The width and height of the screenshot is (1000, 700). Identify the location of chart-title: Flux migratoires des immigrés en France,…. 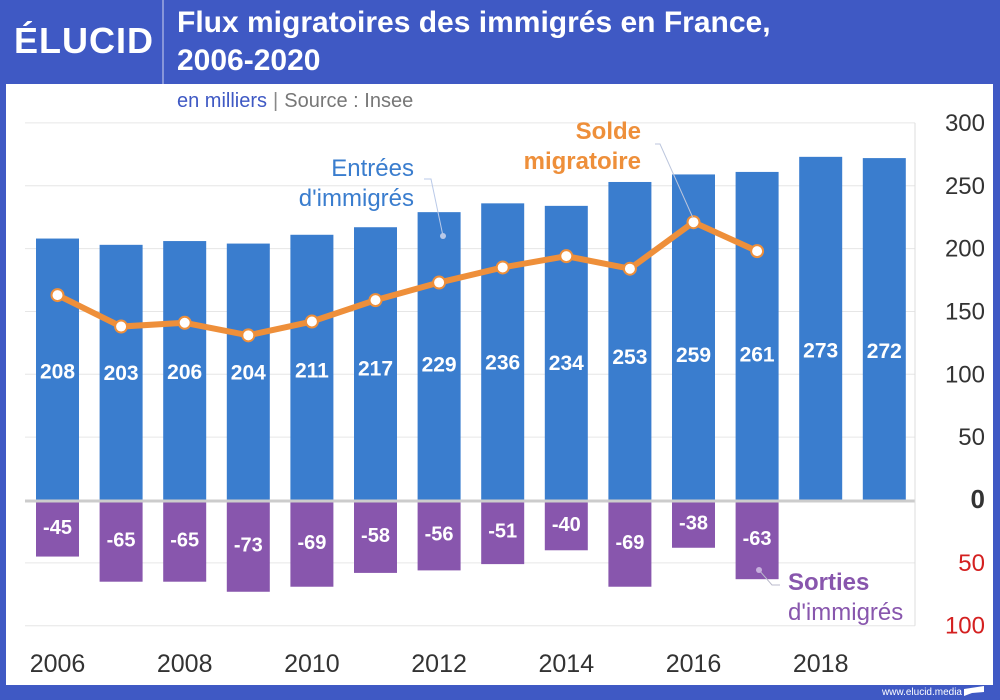
(577, 42).